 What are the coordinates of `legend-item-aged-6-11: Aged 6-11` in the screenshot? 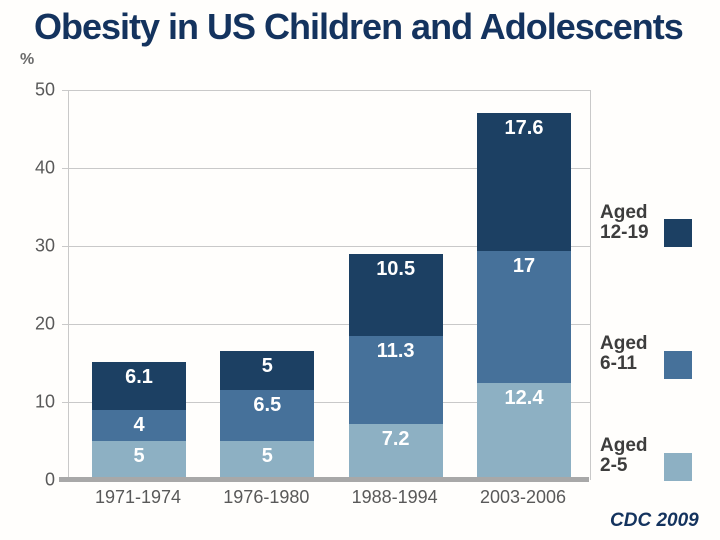 It's located at (624, 354).